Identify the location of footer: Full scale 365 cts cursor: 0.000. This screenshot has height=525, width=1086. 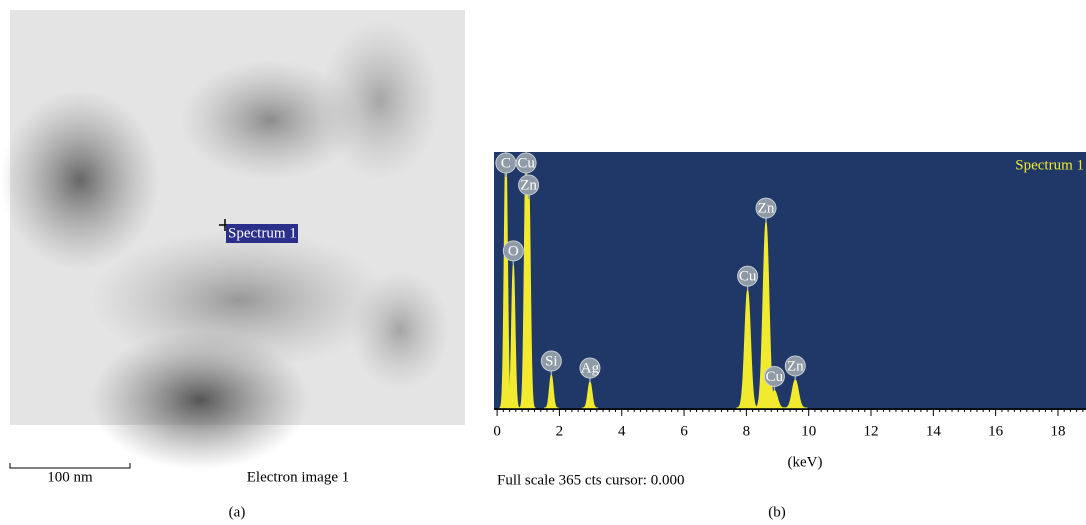
(590, 480).